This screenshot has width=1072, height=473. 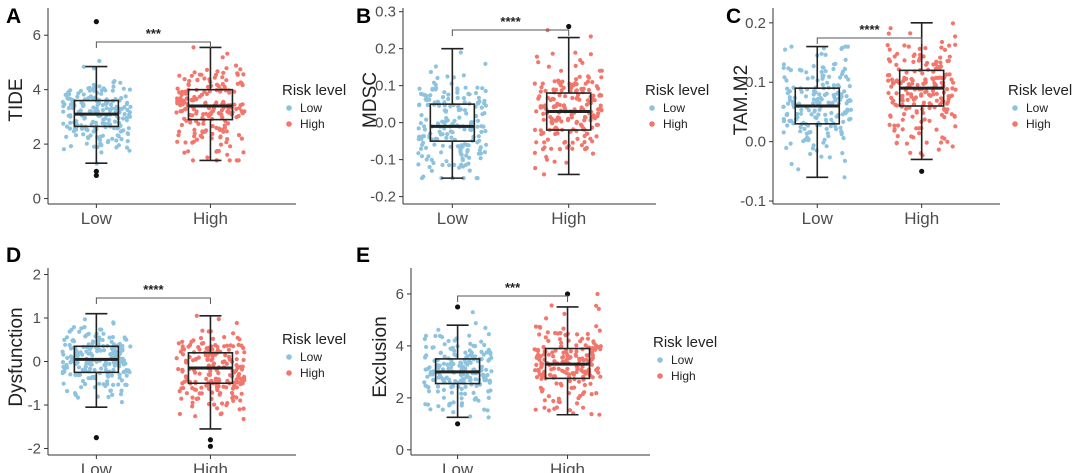 I want to click on y-tick-label: -1, so click(x=34, y=405).